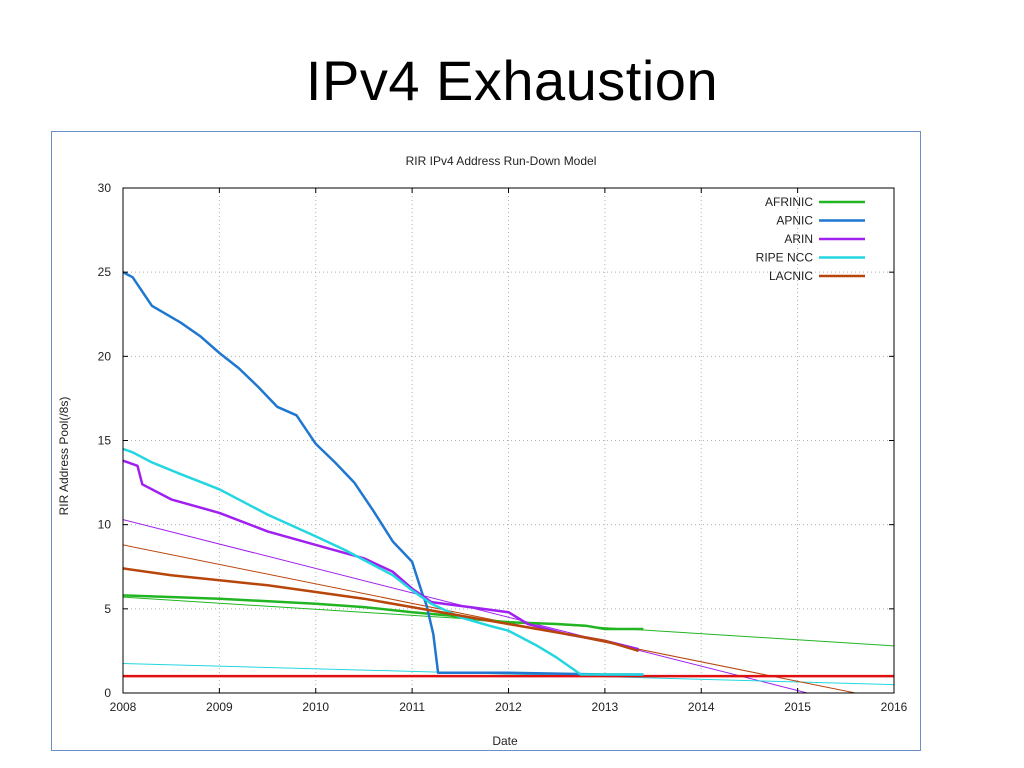  I want to click on legend-label: RIPE NCC, so click(785, 258).